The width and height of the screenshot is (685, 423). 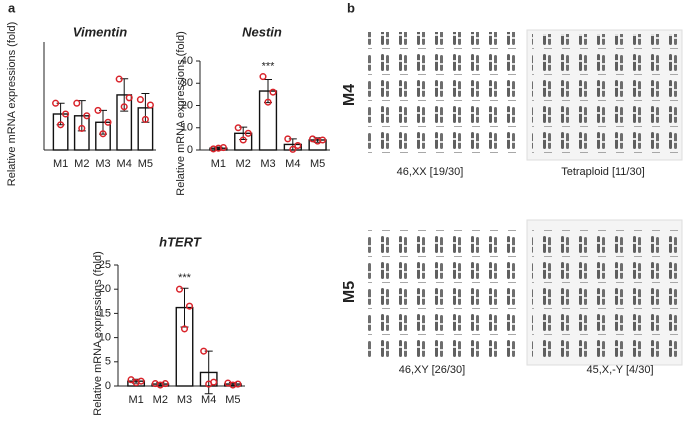 I want to click on karyotype-label: M5, so click(x=349, y=292).